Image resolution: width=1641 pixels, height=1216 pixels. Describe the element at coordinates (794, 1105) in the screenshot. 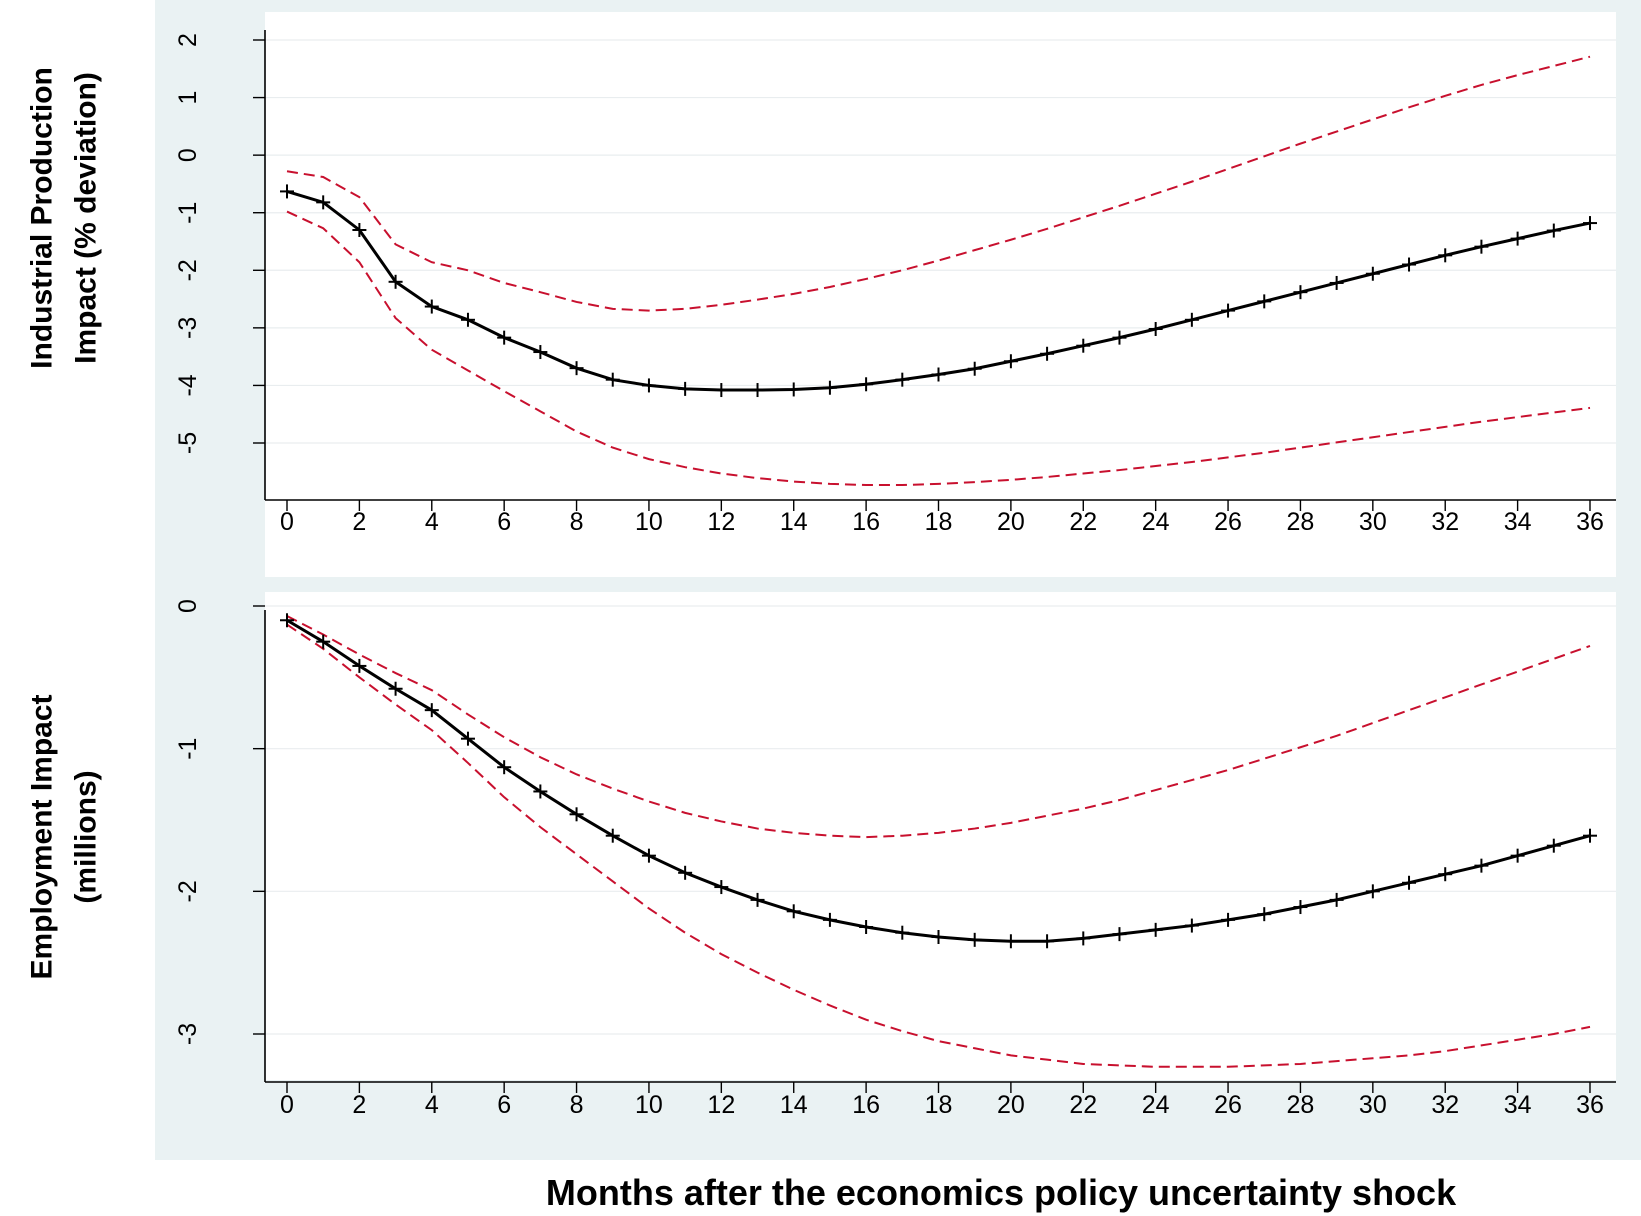

I see `emp-x-tick-label: 14` at that location.